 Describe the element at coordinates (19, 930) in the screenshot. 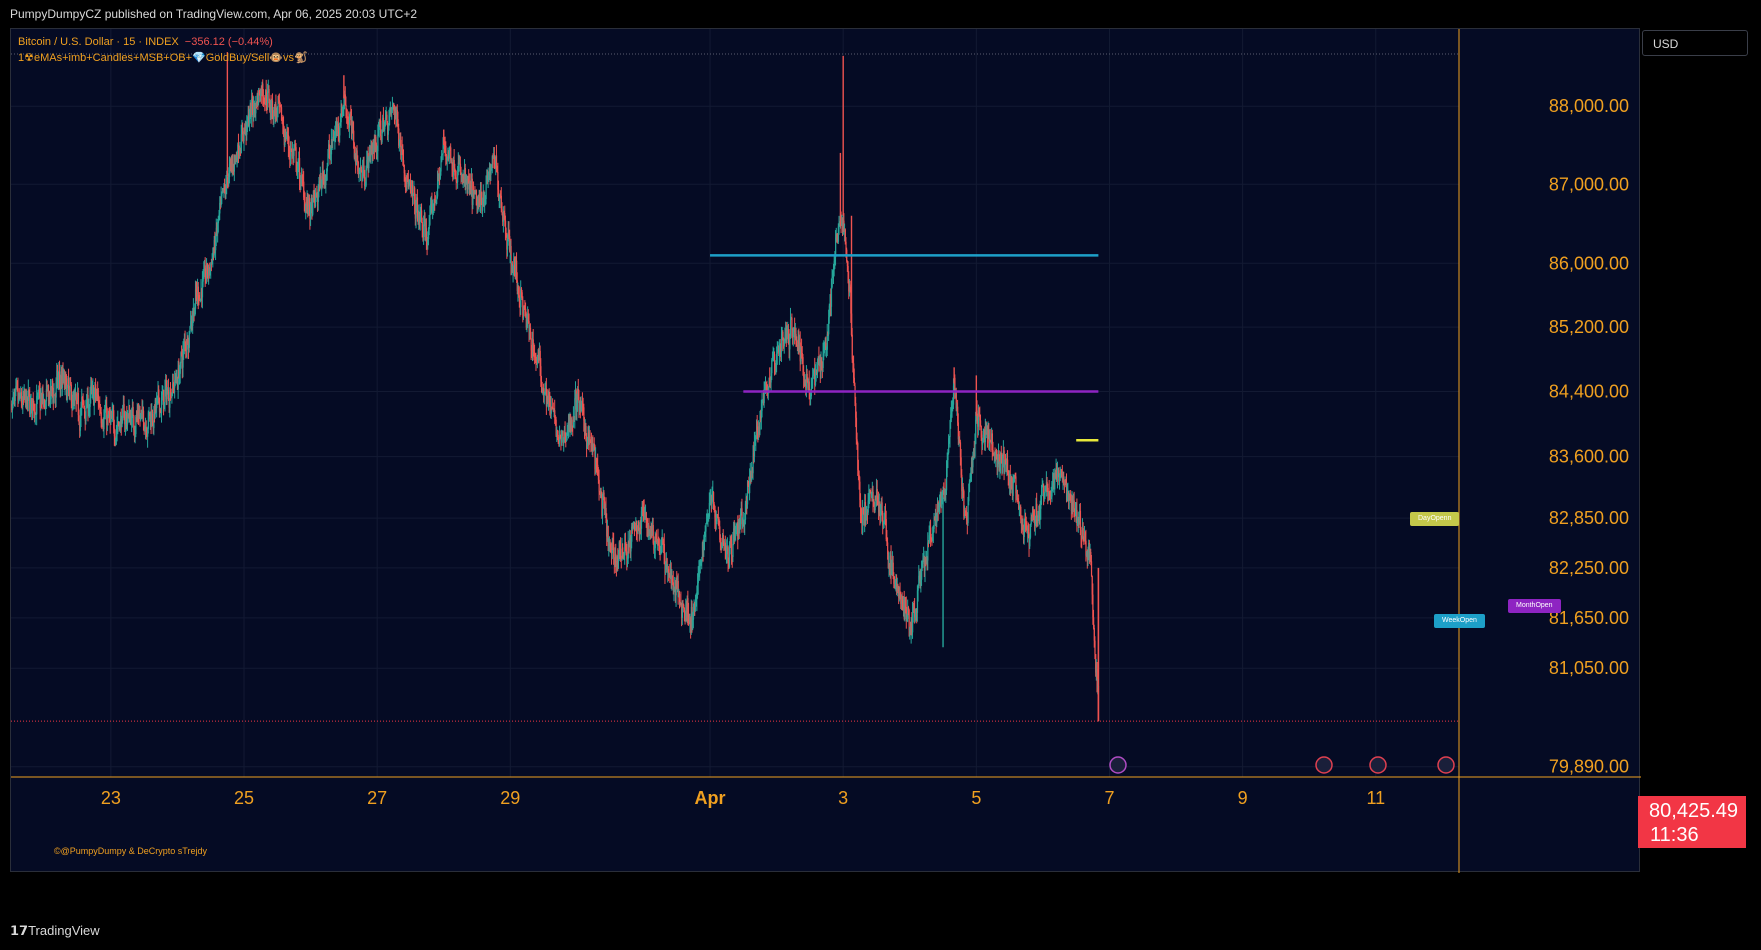

I see `tradingview-logo-icon: 𝟭𝟳` at that location.